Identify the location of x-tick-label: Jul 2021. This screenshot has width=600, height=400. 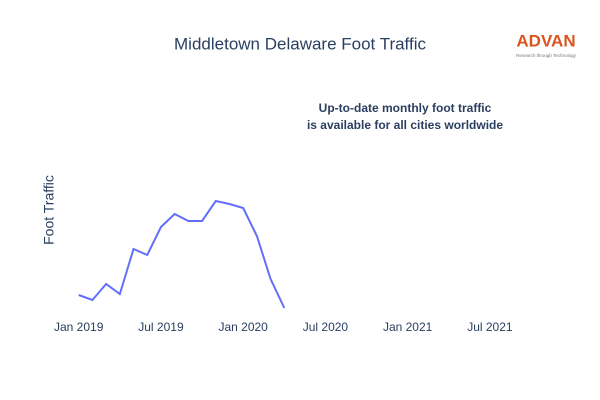
(490, 327).